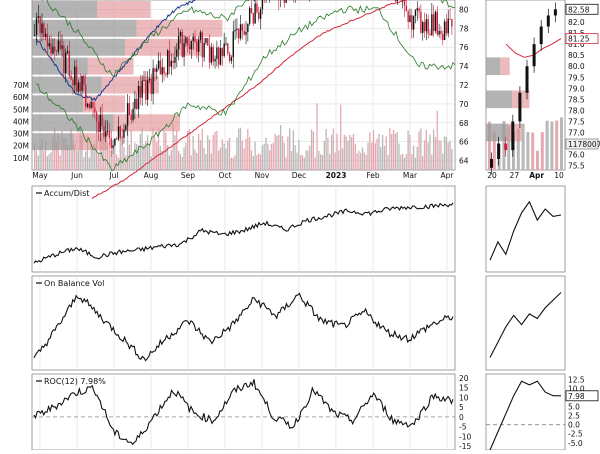  I want to click on sma-short-line, so click(145, 51).